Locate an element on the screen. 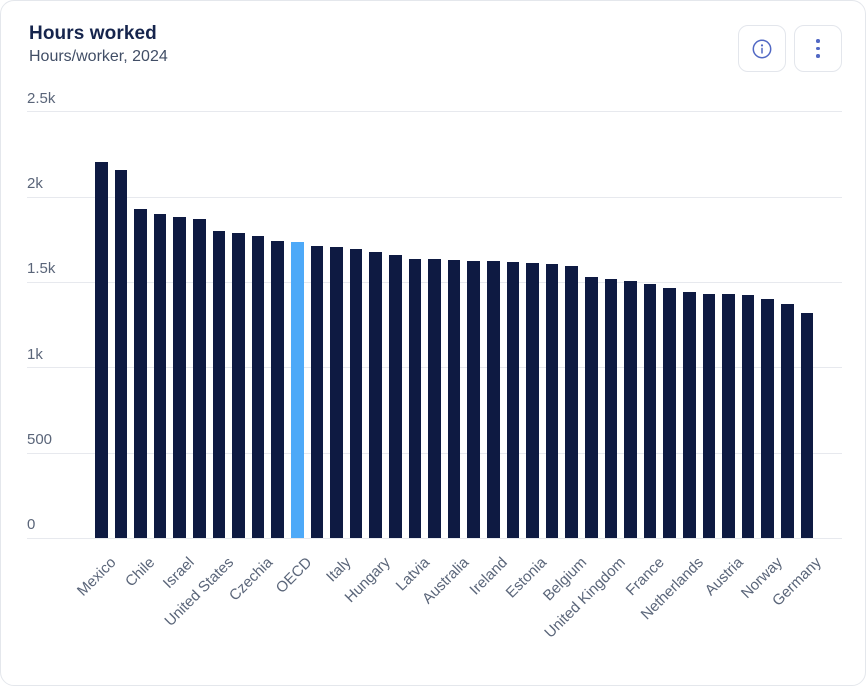  bar-ireland is located at coordinates (493, 400).